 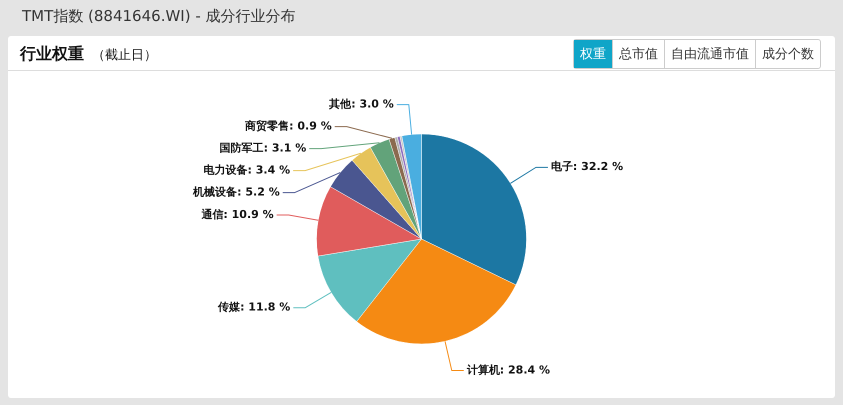 What do you see at coordinates (587, 167) in the screenshot?
I see `slice-label: 电子: 32.2 %` at bounding box center [587, 167].